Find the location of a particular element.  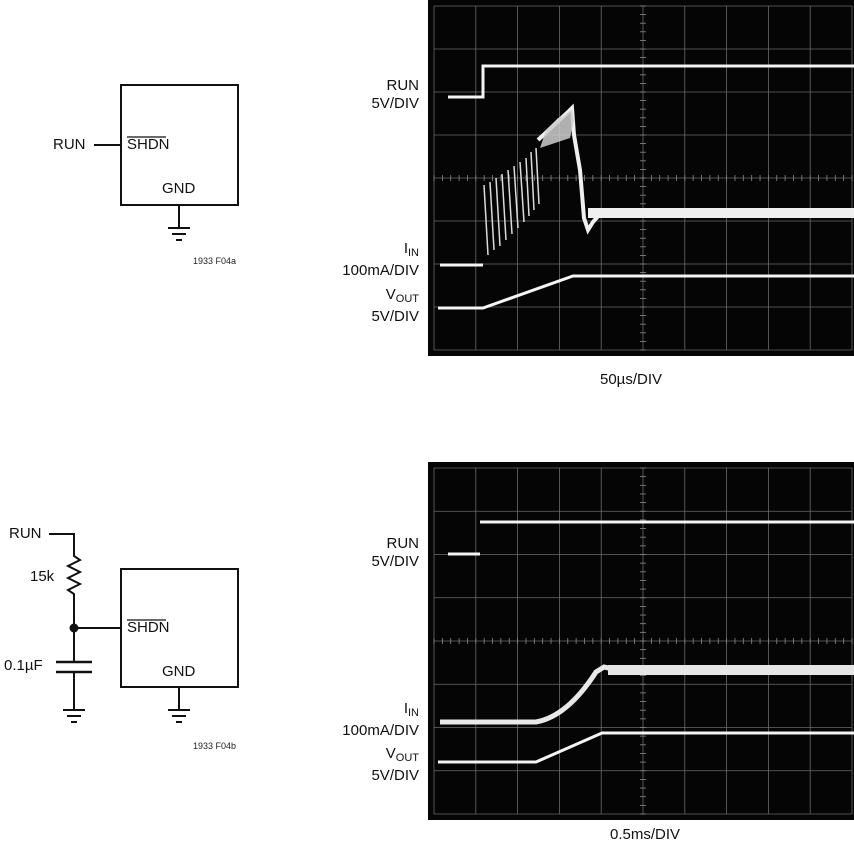

iin-peak-band is located at coordinates (557, 129).